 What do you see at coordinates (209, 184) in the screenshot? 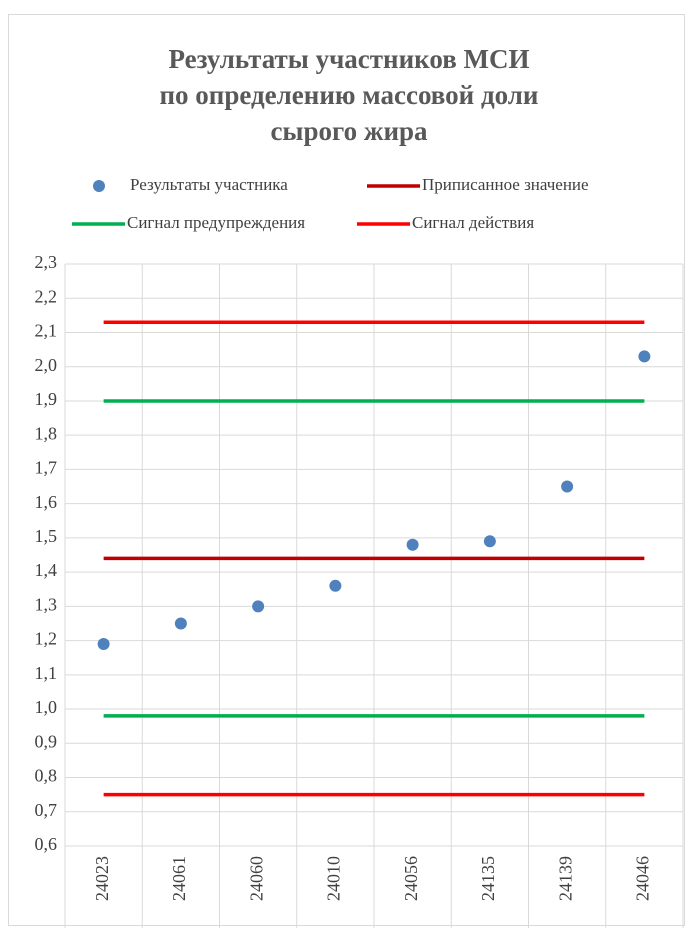
I see `legend-label: Результаты участника` at bounding box center [209, 184].